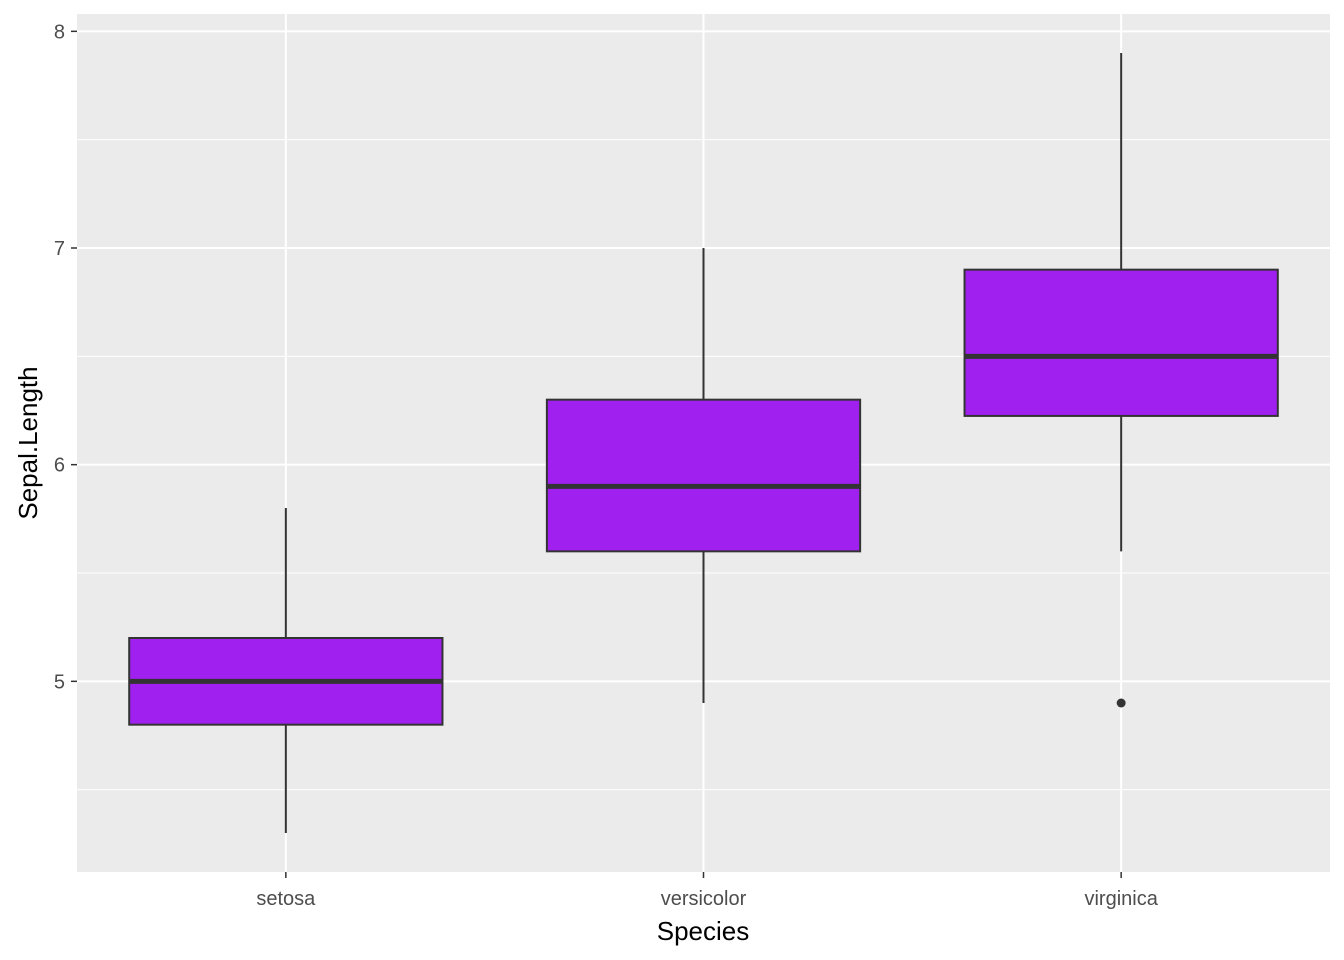  I want to click on y-tick-label: 8, so click(59, 32).